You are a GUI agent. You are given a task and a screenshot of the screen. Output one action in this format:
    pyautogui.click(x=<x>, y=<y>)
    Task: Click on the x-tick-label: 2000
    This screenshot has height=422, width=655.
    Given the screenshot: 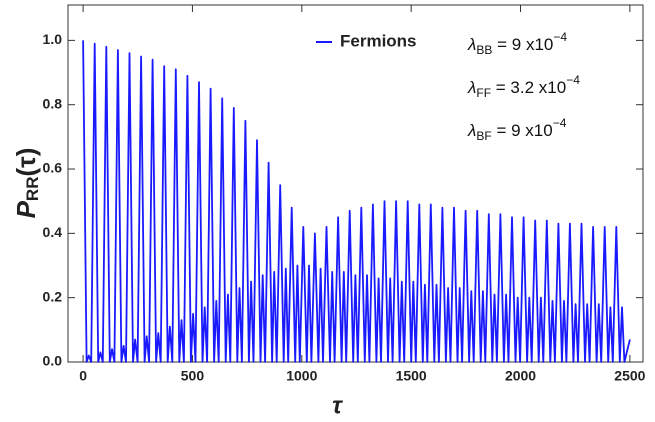 What is the action you would take?
    pyautogui.click(x=520, y=376)
    